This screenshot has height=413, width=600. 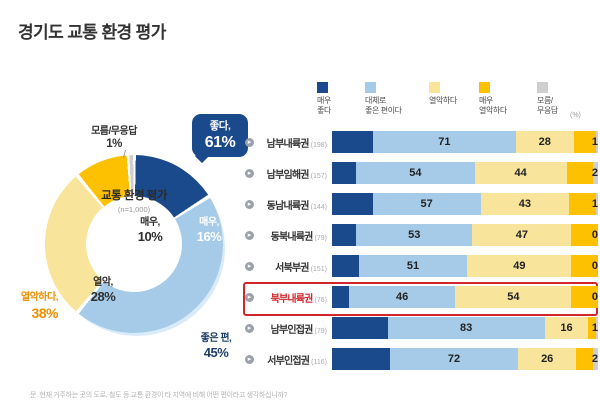 I want to click on stacked-bar: 46 54 0, so click(x=465, y=297).